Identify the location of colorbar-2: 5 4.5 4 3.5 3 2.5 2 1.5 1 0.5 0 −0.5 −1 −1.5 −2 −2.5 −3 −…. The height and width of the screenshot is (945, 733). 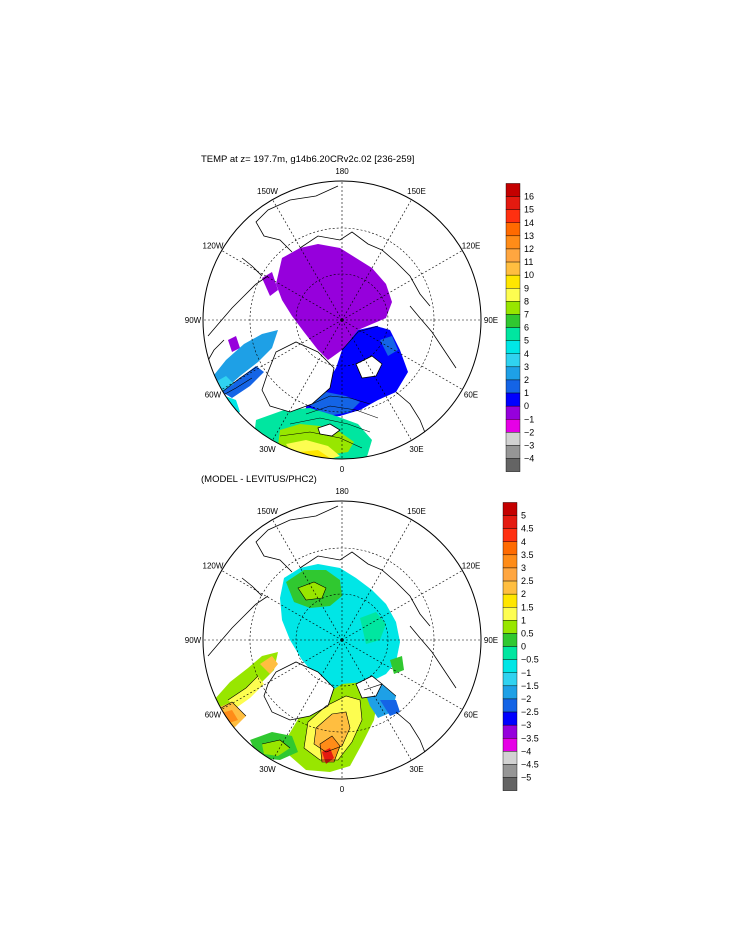
(520, 646).